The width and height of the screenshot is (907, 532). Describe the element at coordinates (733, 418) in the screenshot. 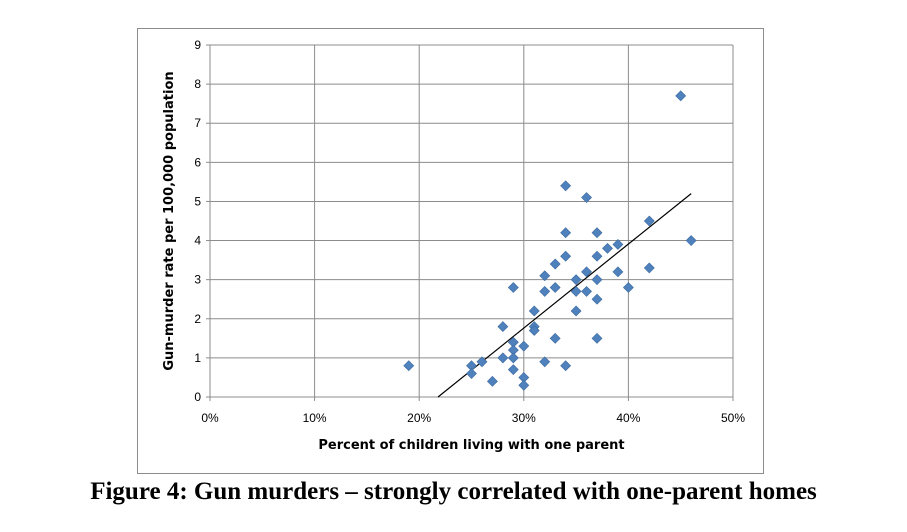

I see `x-tick-label: 50%` at that location.